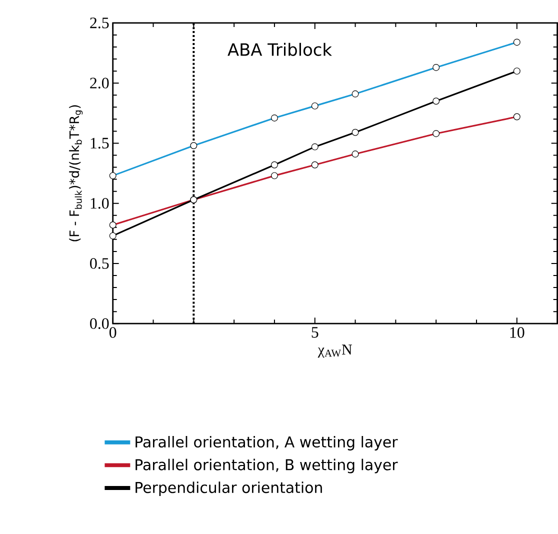 Image resolution: width=558 pixels, height=534 pixels. Describe the element at coordinates (335, 351) in the screenshot. I see `x-axis-title: χ$_{AW}$N` at that location.